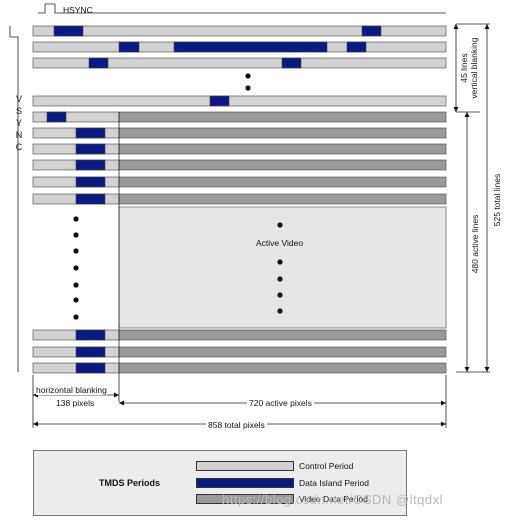  Describe the element at coordinates (239, 101) in the screenshot. I see `blanking-line-last` at that location.